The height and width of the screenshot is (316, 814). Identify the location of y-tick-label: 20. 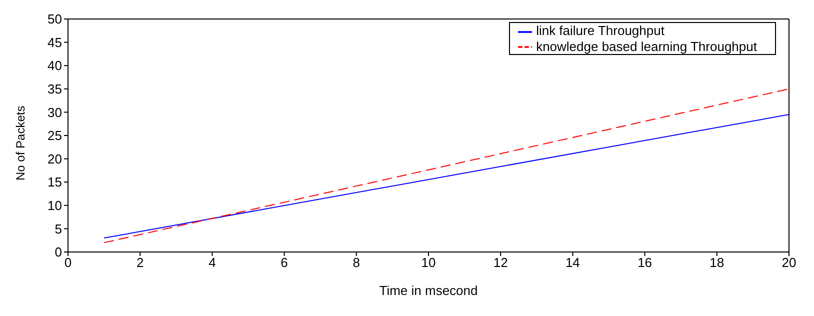
(55, 158).